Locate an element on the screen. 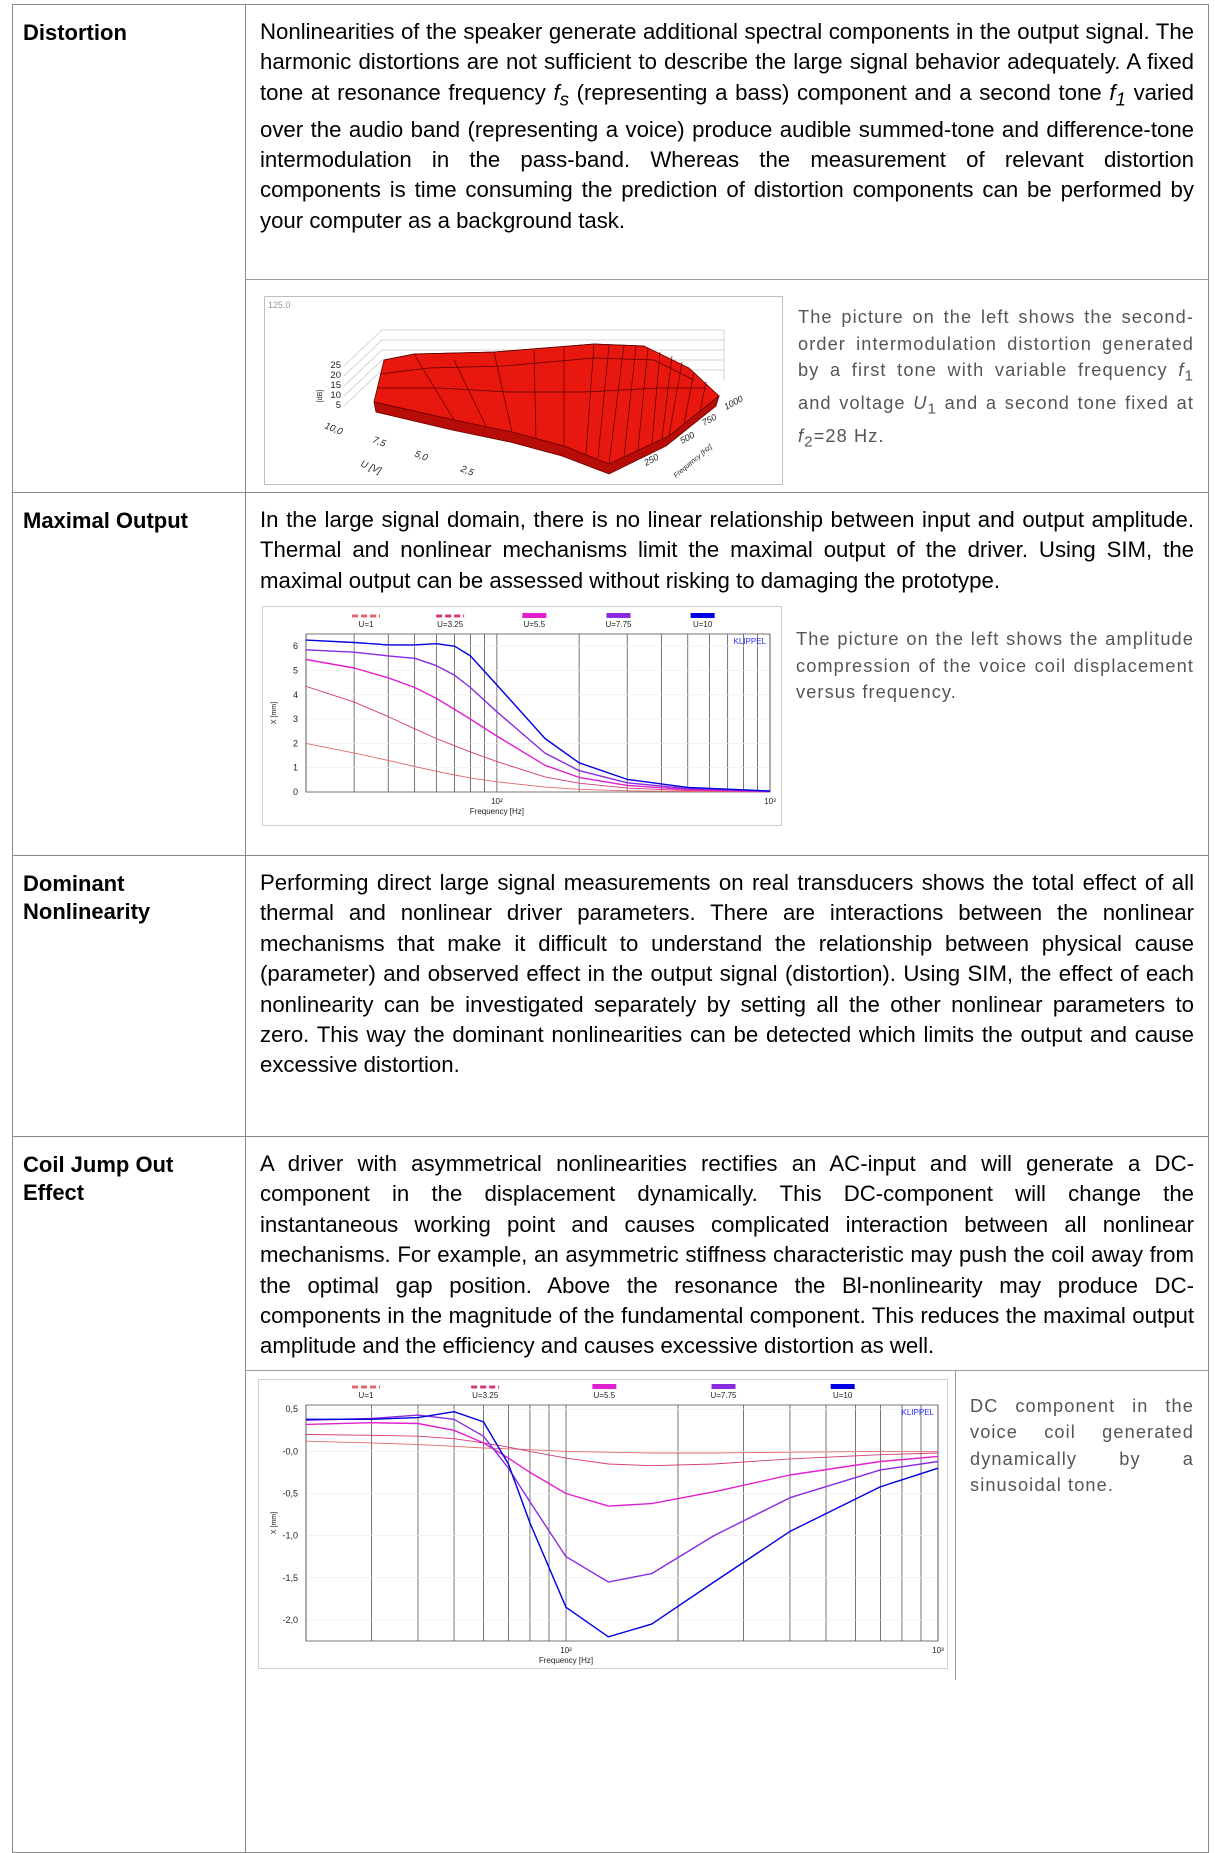  caption-part: and voltage is located at coordinates (856, 403).